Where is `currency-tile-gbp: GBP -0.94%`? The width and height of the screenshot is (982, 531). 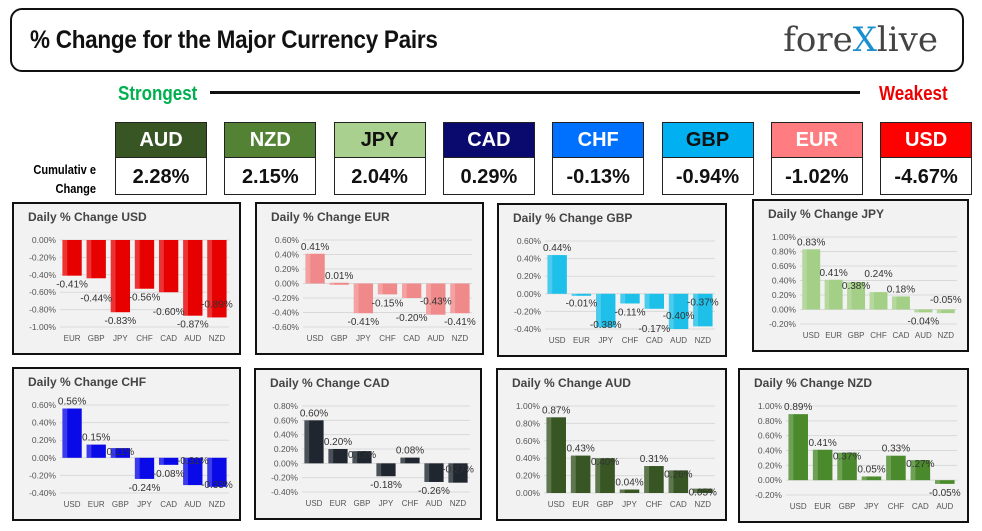 currency-tile-gbp: GBP -0.94% is located at coordinates (707, 158).